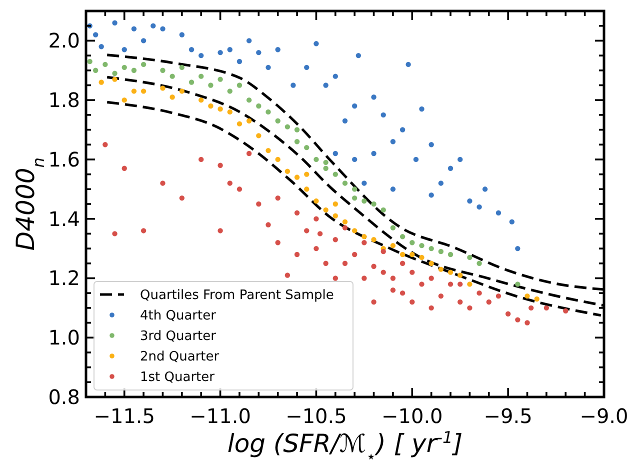 The image size is (642, 460). Describe the element at coordinates (508, 416) in the screenshot. I see `x-tick-label: −9.5` at that location.